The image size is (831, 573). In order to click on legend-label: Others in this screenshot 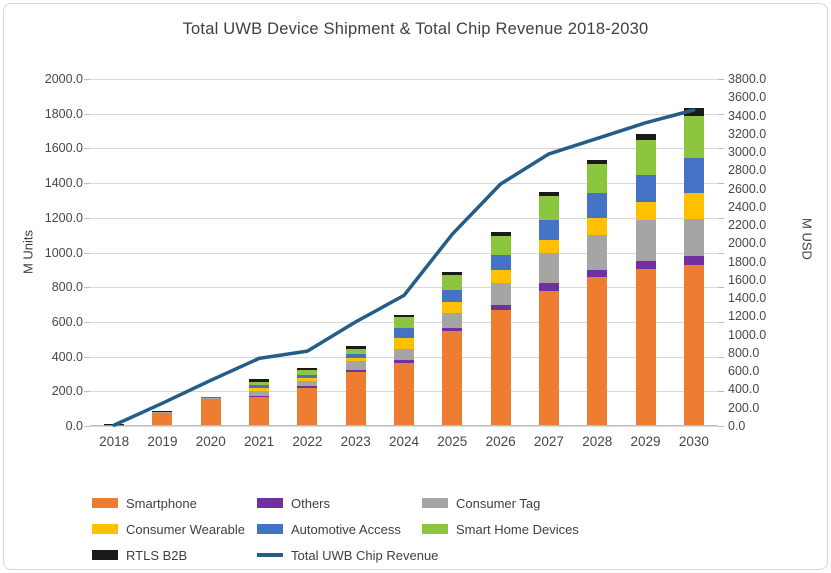, I will do `click(311, 503)`.